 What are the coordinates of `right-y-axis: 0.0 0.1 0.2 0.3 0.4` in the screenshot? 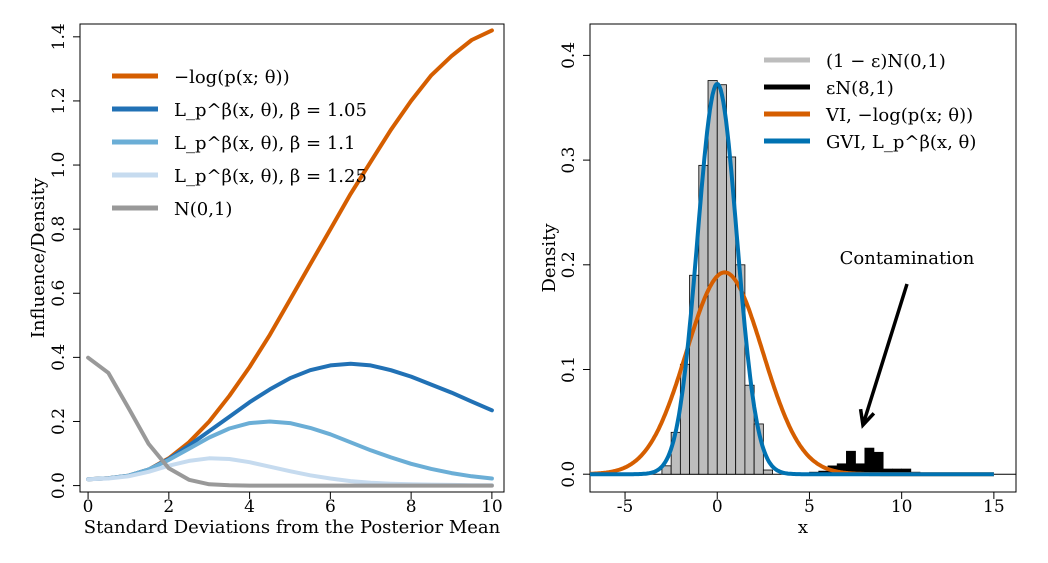 It's located at (574, 265).